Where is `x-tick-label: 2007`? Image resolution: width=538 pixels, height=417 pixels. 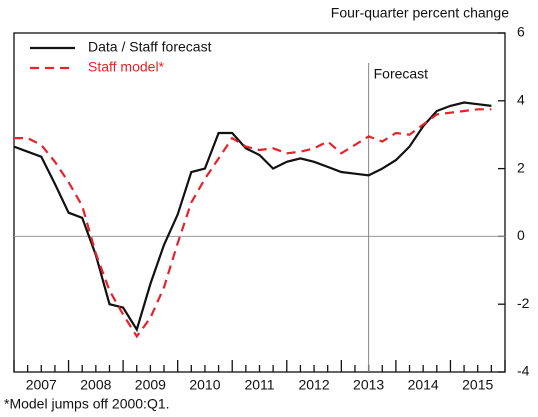 x-tick-label: 2007 is located at coordinates (41, 385).